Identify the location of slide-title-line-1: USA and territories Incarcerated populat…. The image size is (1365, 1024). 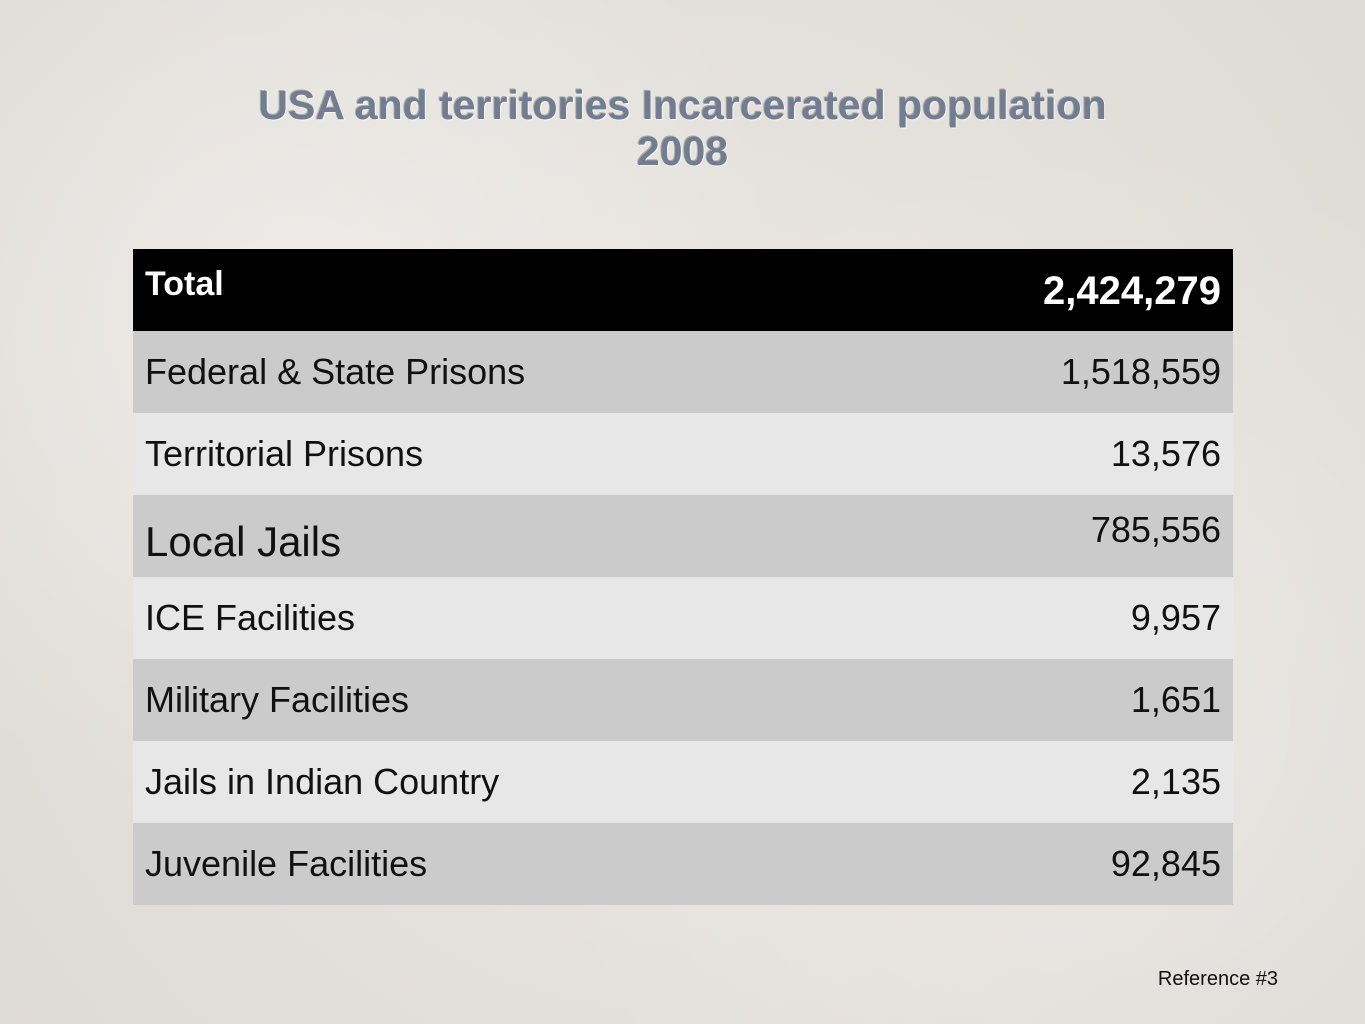
(682, 105).